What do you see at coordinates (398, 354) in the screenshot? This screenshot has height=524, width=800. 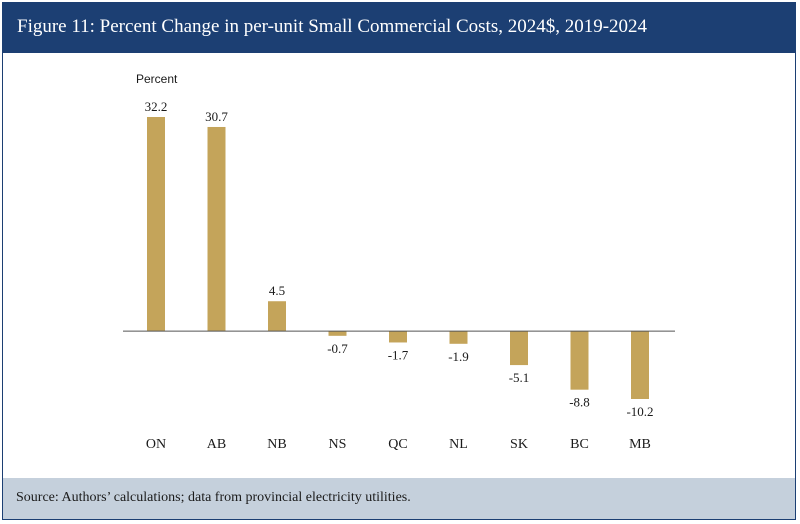 I see `value-label-qc: -1.7` at bounding box center [398, 354].